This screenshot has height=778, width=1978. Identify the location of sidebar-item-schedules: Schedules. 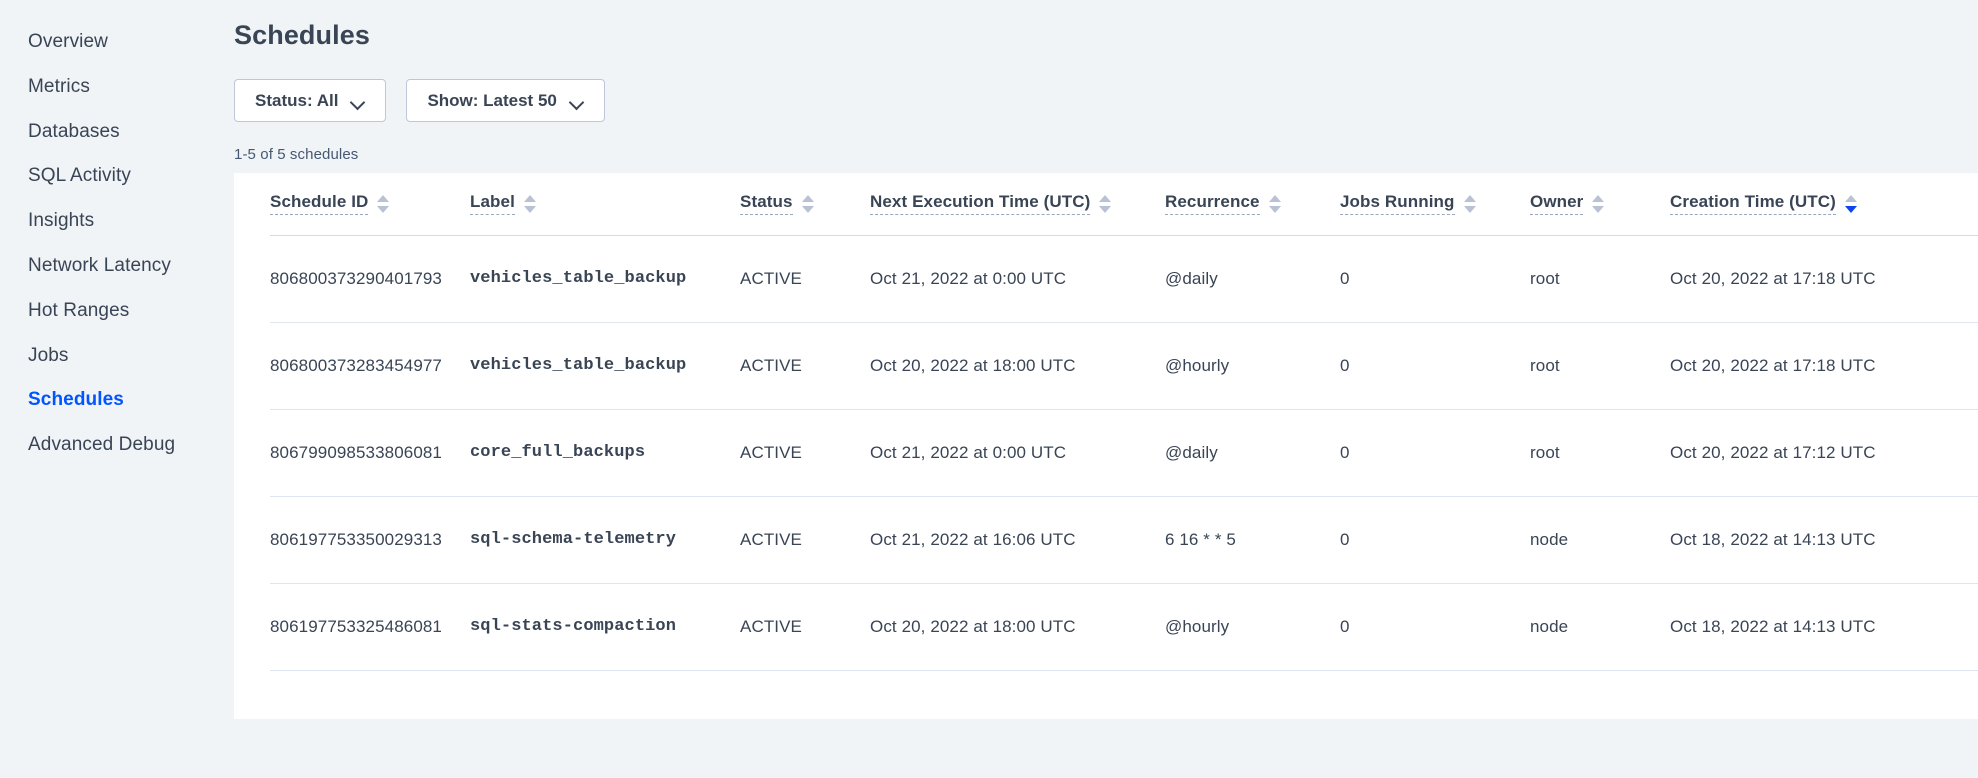
(76, 400).